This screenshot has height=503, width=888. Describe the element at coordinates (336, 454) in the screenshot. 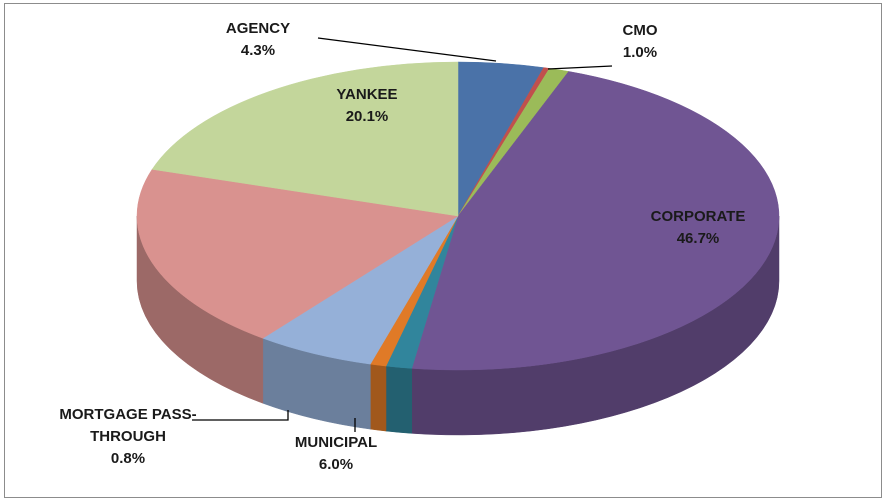

I see `slice-label: MUNICIPAL 6.0%` at that location.